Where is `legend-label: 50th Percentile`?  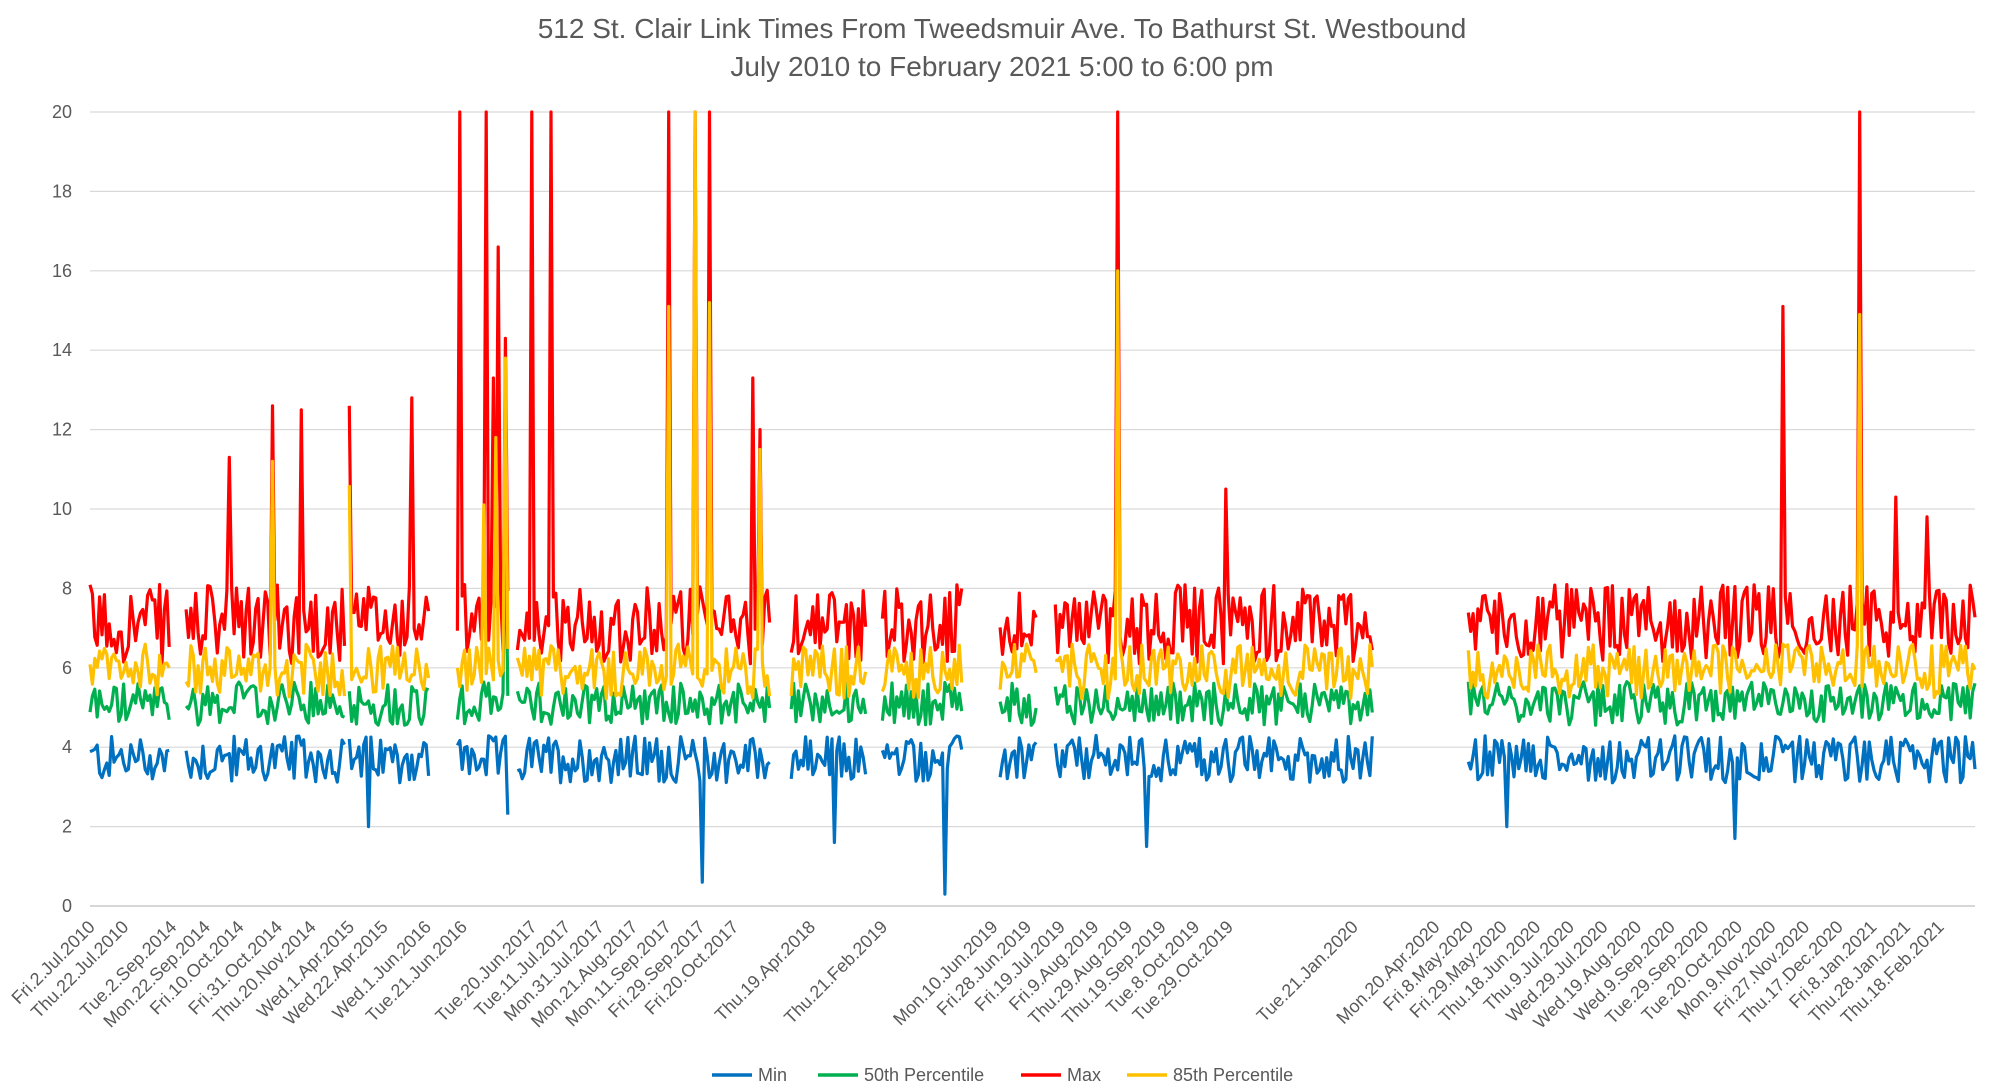
legend-label: 50th Percentile is located at coordinates (924, 1075).